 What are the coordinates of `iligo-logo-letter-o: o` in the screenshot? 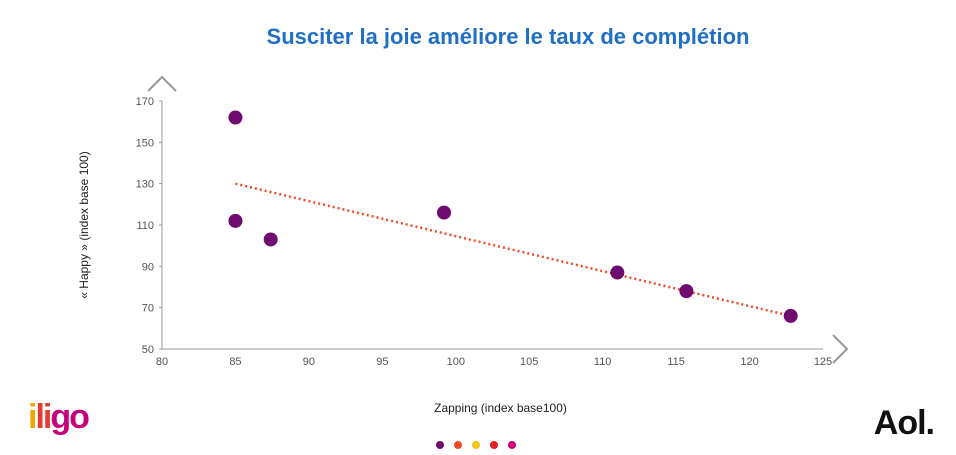 It's located at (79, 417).